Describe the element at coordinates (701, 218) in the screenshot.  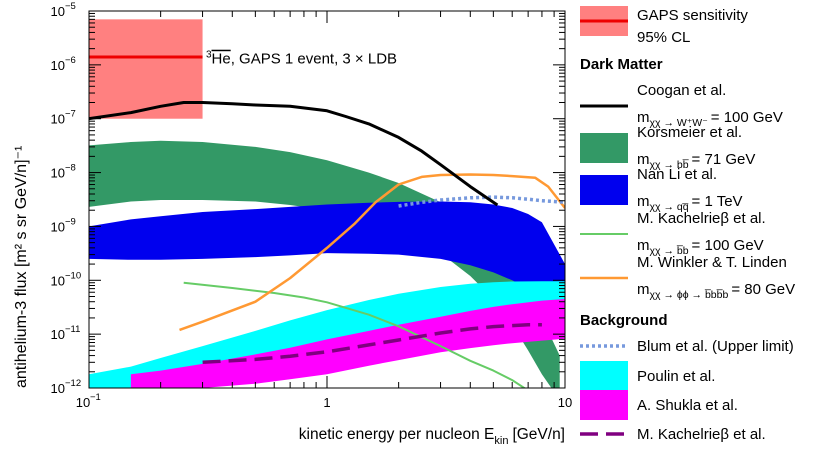
I see `legend-label-kach_dm: M. Kachelrieβ et al.` at that location.